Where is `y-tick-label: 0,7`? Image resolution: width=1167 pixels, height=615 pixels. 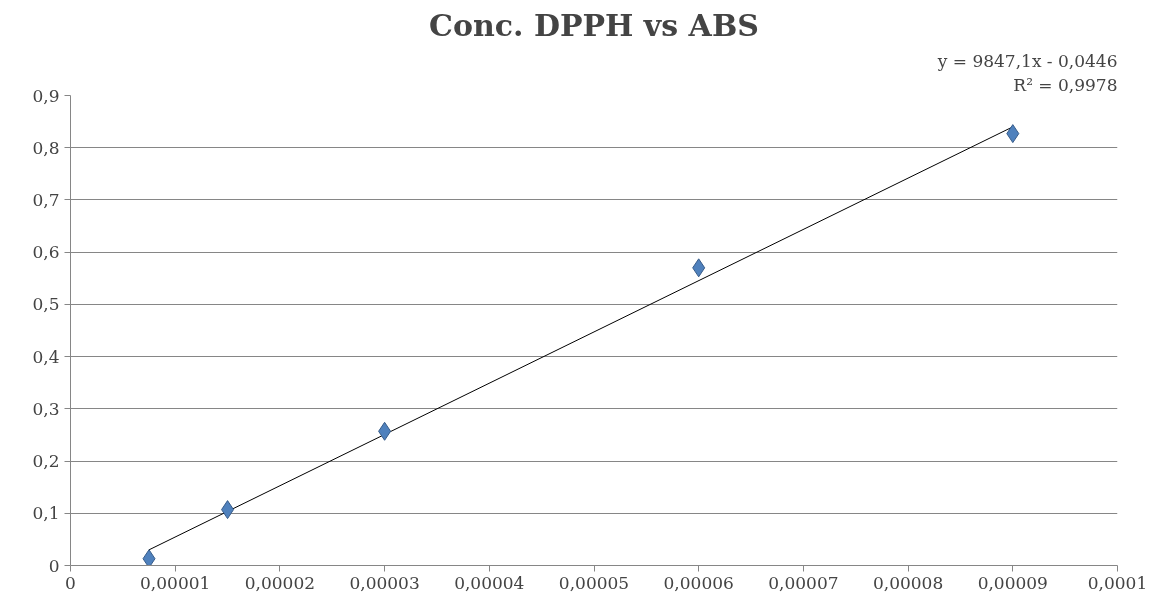
y-tick-label: 0,7 is located at coordinates (46, 199).